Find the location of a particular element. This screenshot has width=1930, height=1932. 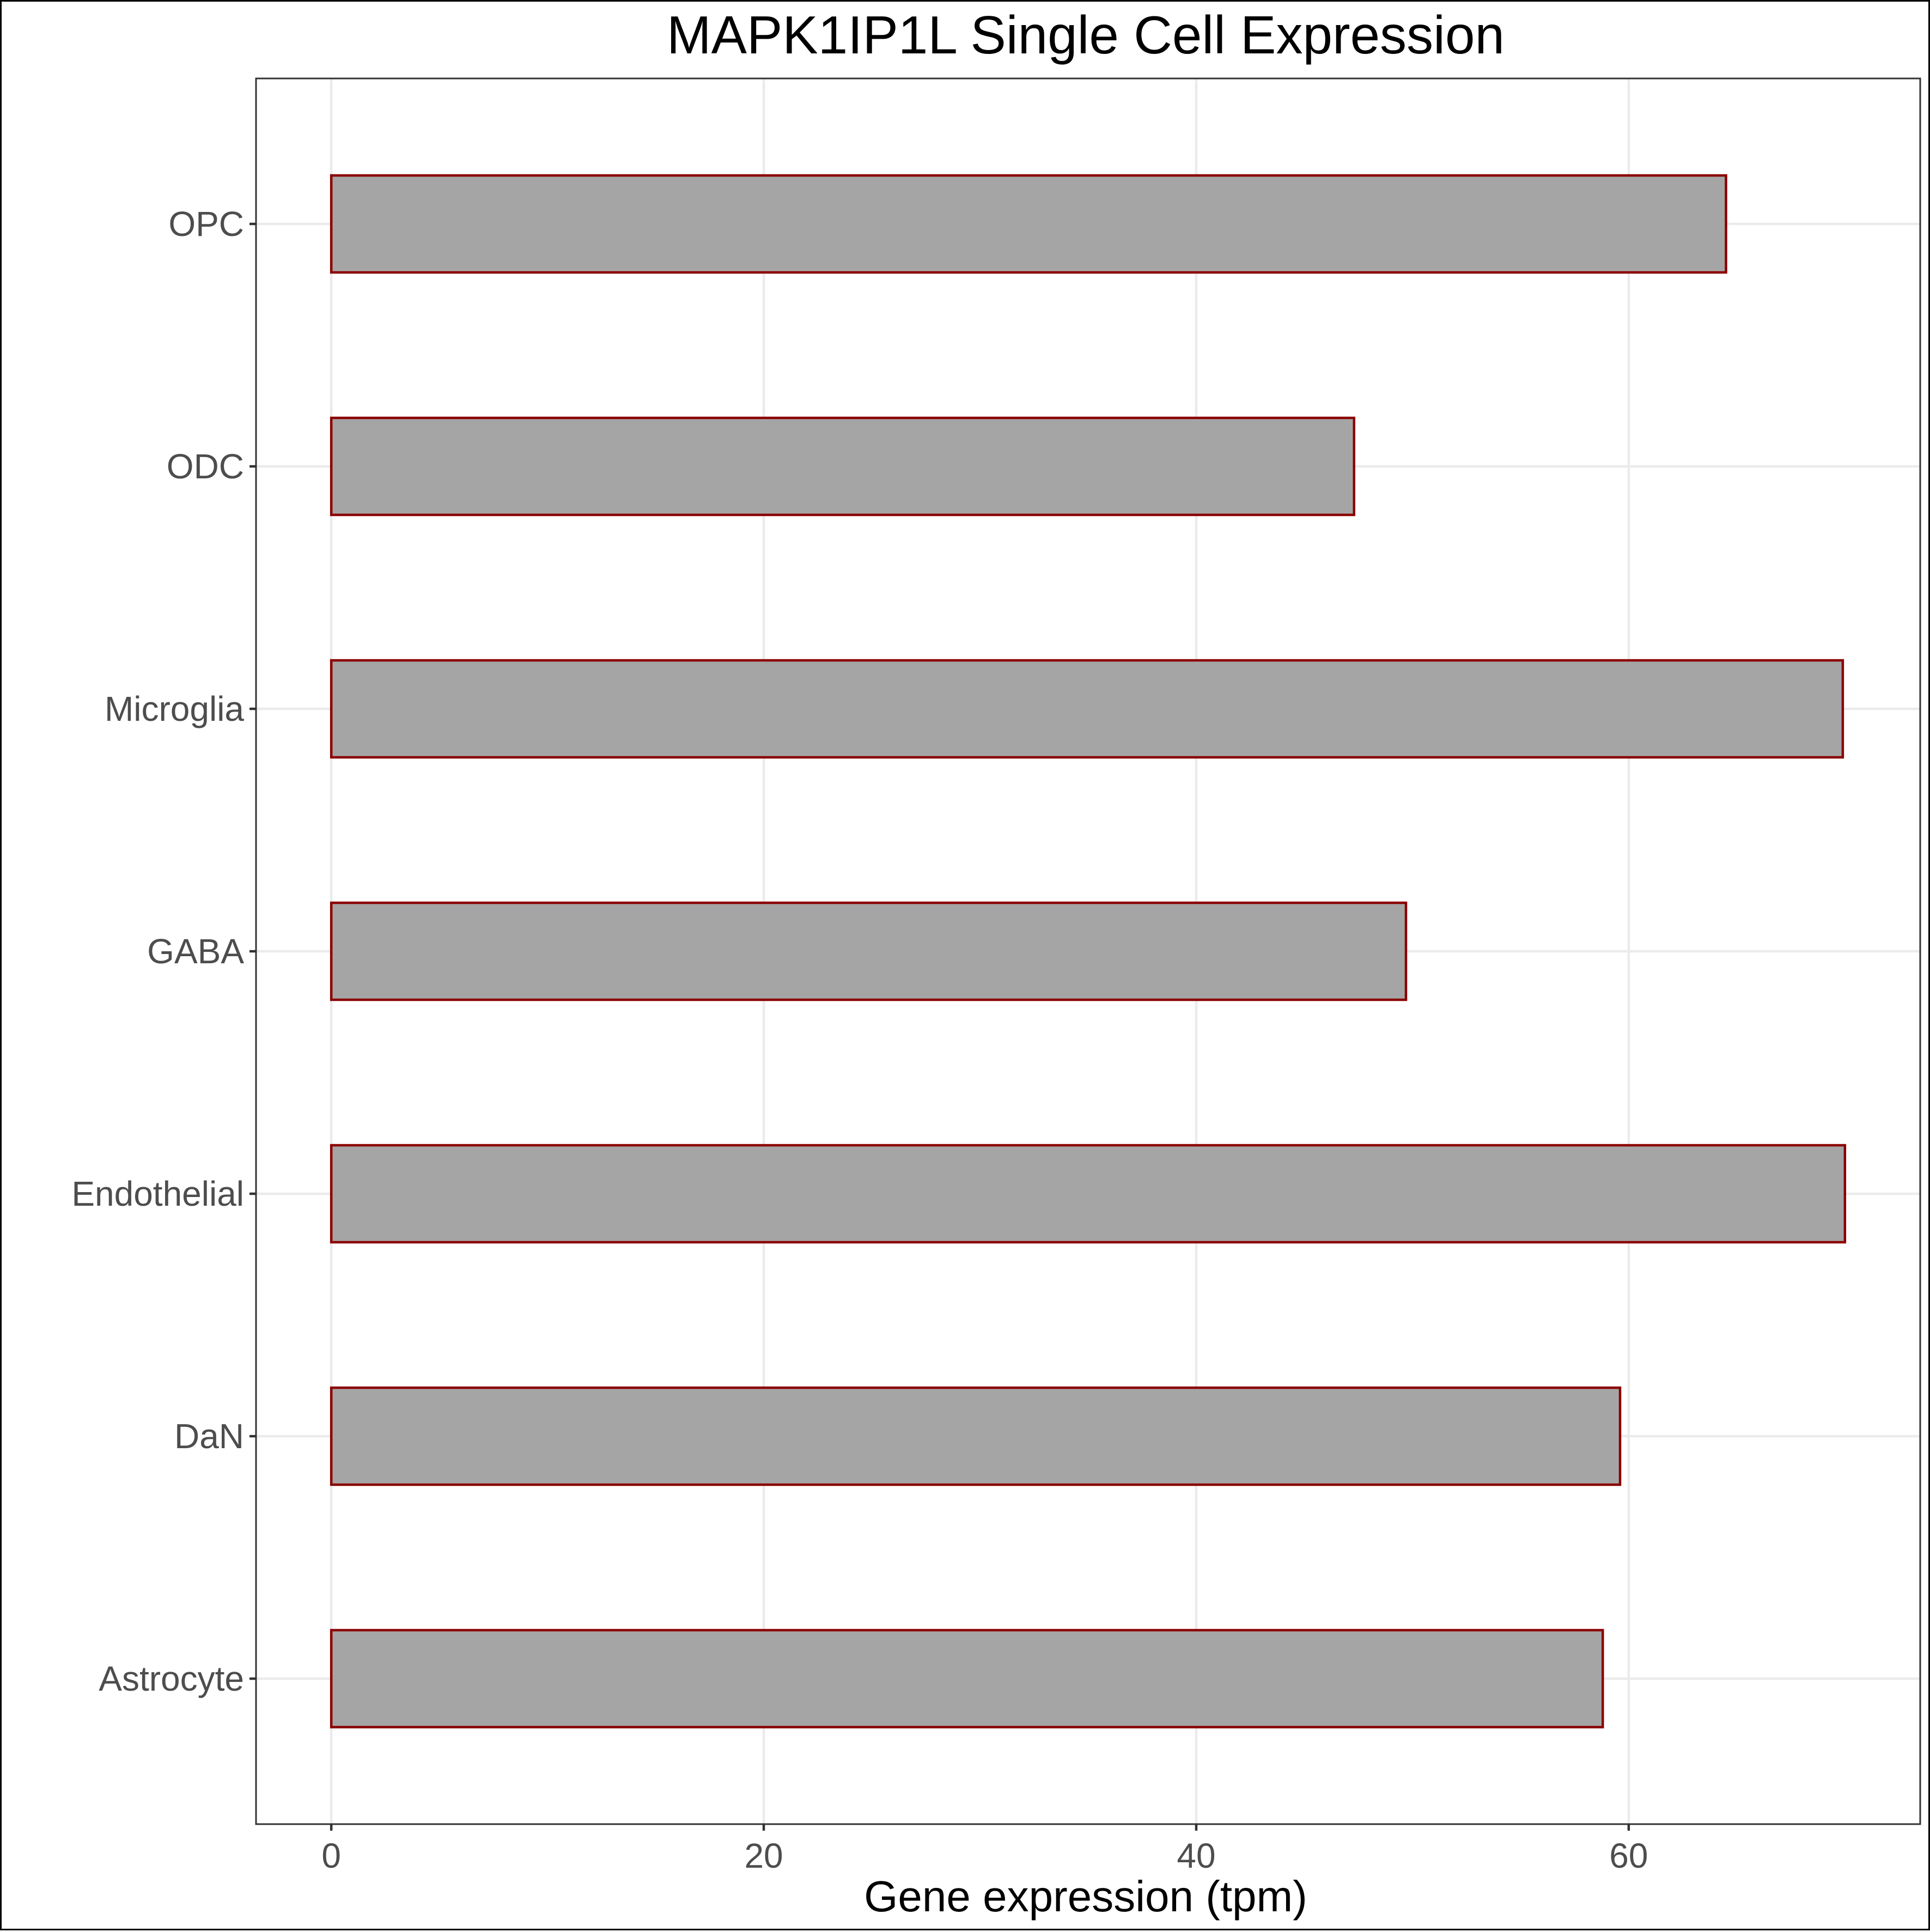

y-tick-label: GABA is located at coordinates (196, 952).